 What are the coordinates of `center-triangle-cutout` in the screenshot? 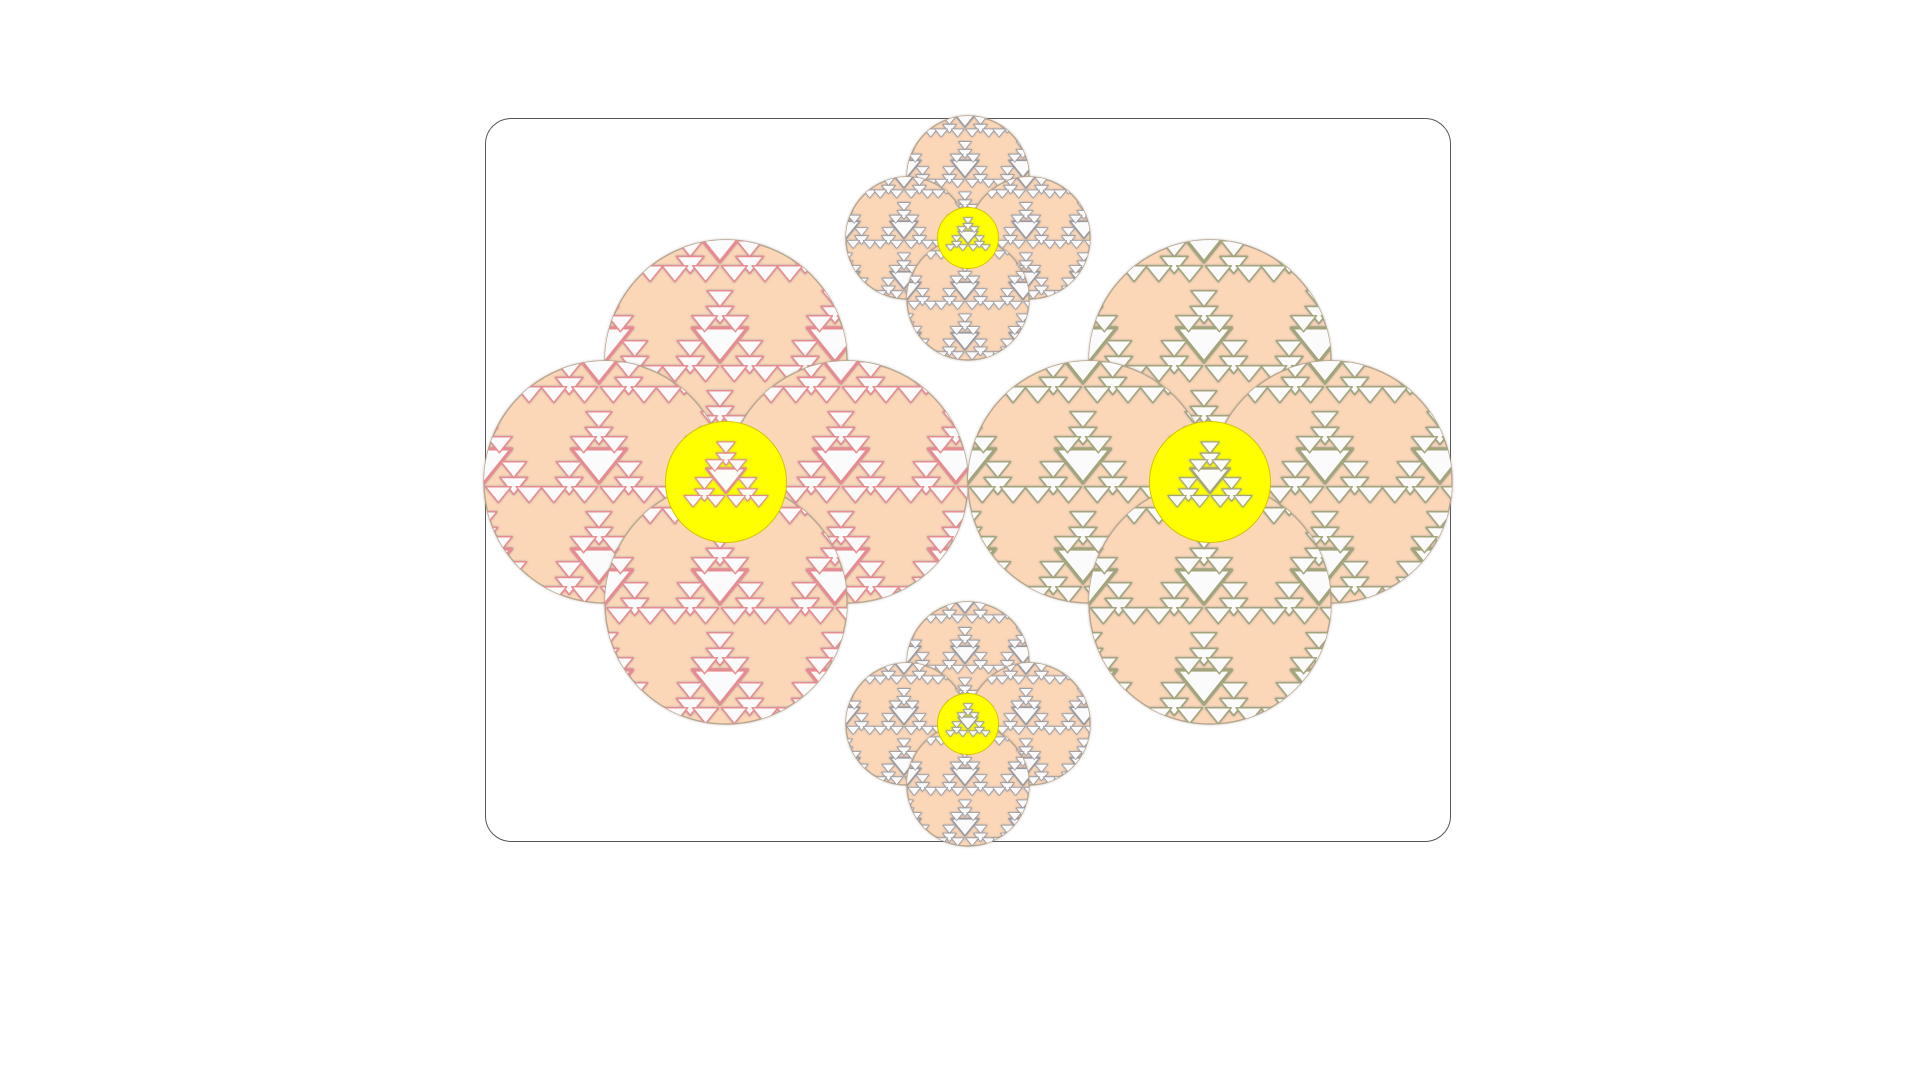 It's located at (985, 734).